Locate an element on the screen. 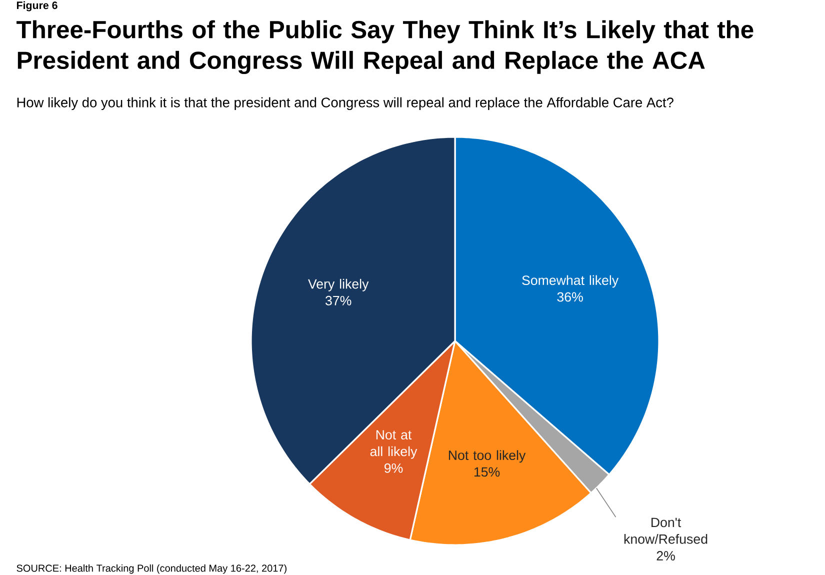 The width and height of the screenshot is (825, 575). data-label: 9% is located at coordinates (393, 468).